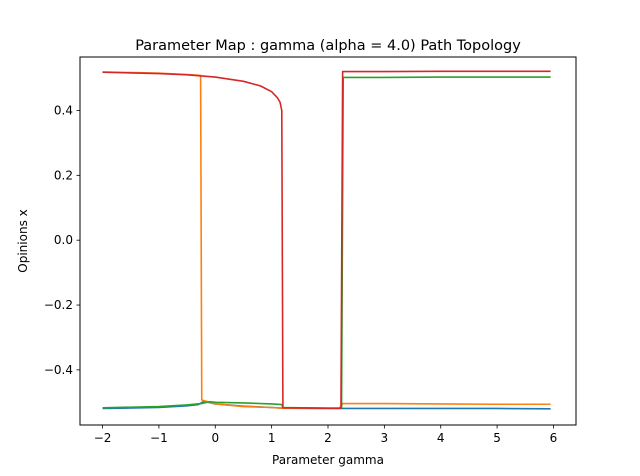 The height and width of the screenshot is (476, 640). Describe the element at coordinates (159, 438) in the screenshot. I see `x-tick-label: −1` at that location.